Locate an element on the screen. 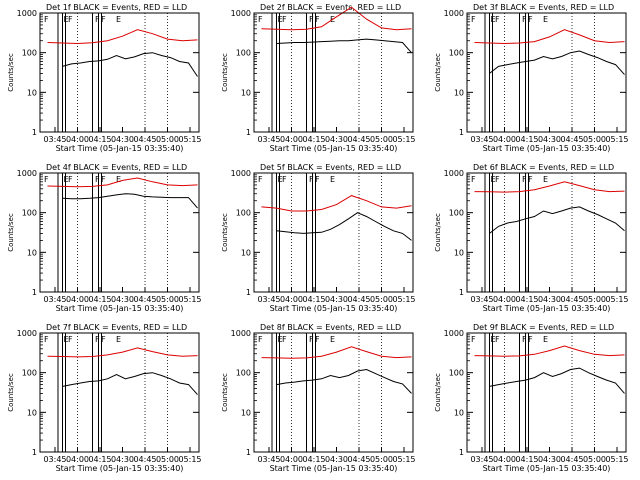 The width and height of the screenshot is (640, 480). chart-title: Det 1f BLACK = Events, RED = LLD is located at coordinates (116, 7).